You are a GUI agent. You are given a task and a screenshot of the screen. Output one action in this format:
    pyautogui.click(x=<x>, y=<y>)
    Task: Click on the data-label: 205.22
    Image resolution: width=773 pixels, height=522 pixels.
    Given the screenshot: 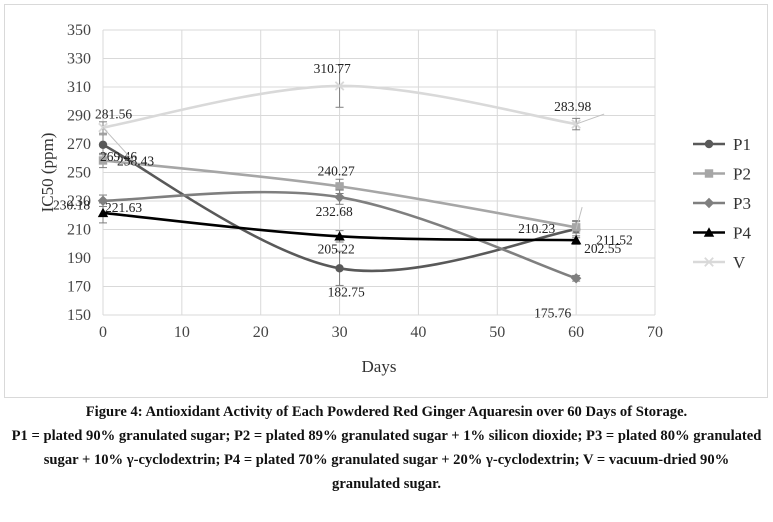 What is the action you would take?
    pyautogui.click(x=336, y=248)
    